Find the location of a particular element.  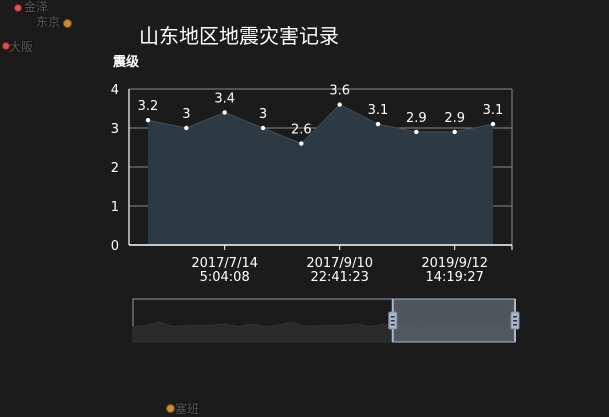

x-tick-label: 2017/9/10 is located at coordinates (339, 263).